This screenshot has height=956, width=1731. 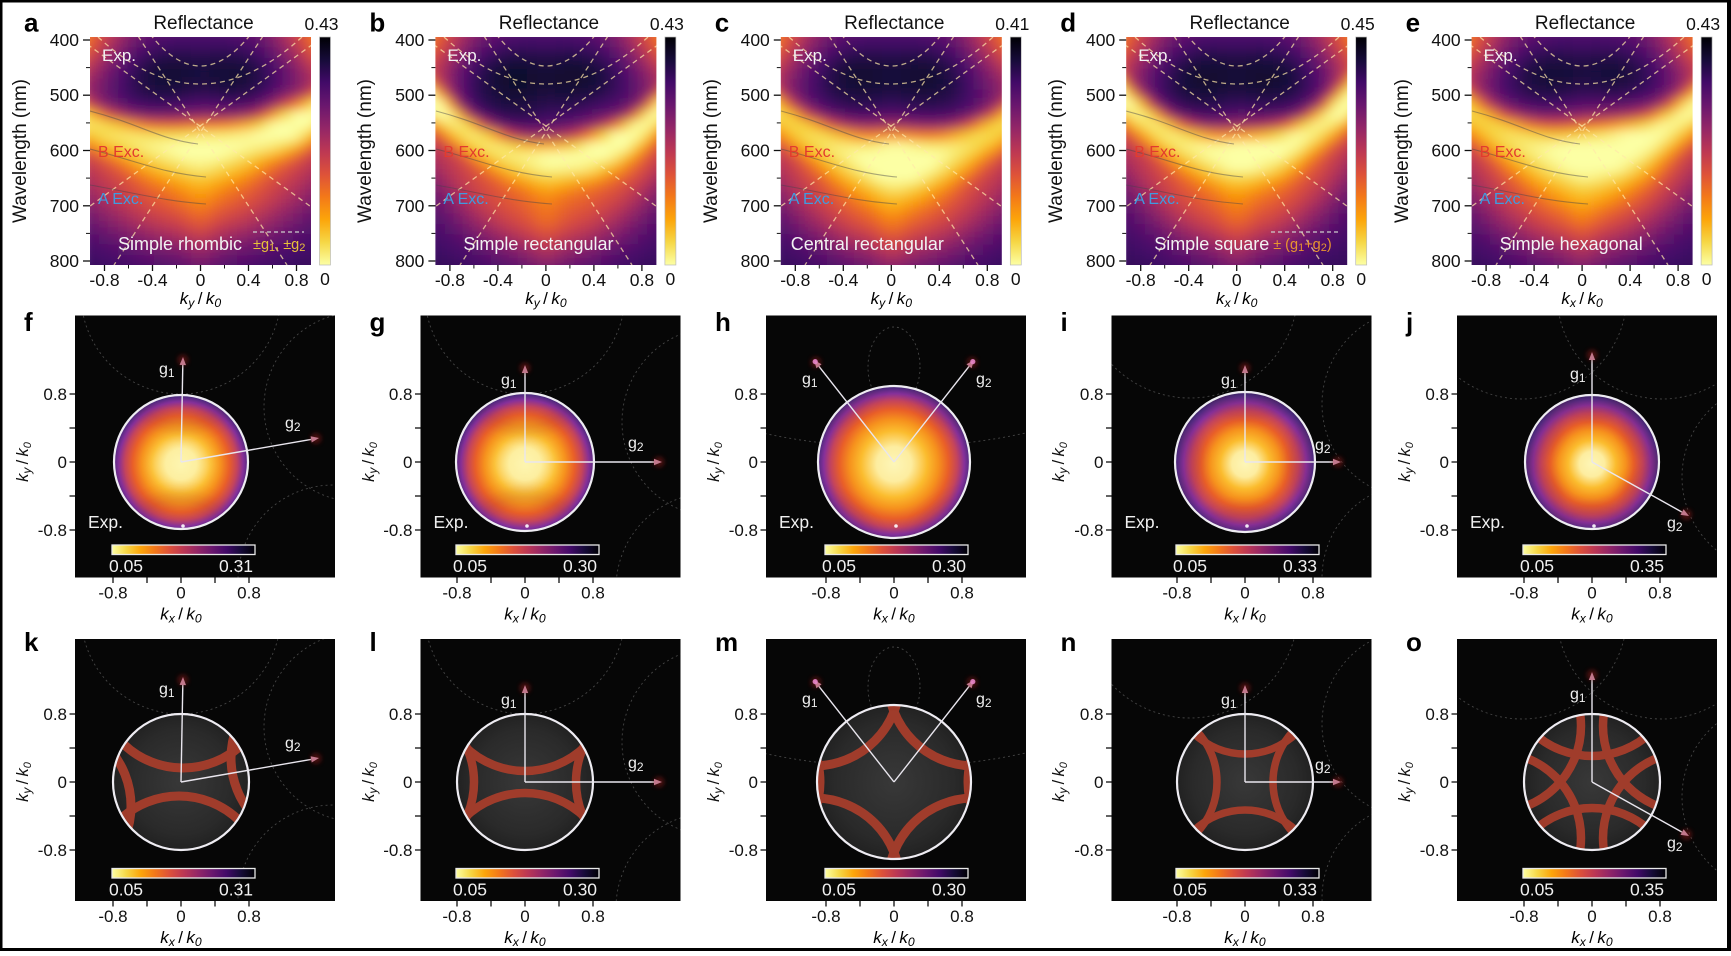 What do you see at coordinates (1358, 24) in the screenshot?
I see `svg-text: 0.45` at bounding box center [1358, 24].